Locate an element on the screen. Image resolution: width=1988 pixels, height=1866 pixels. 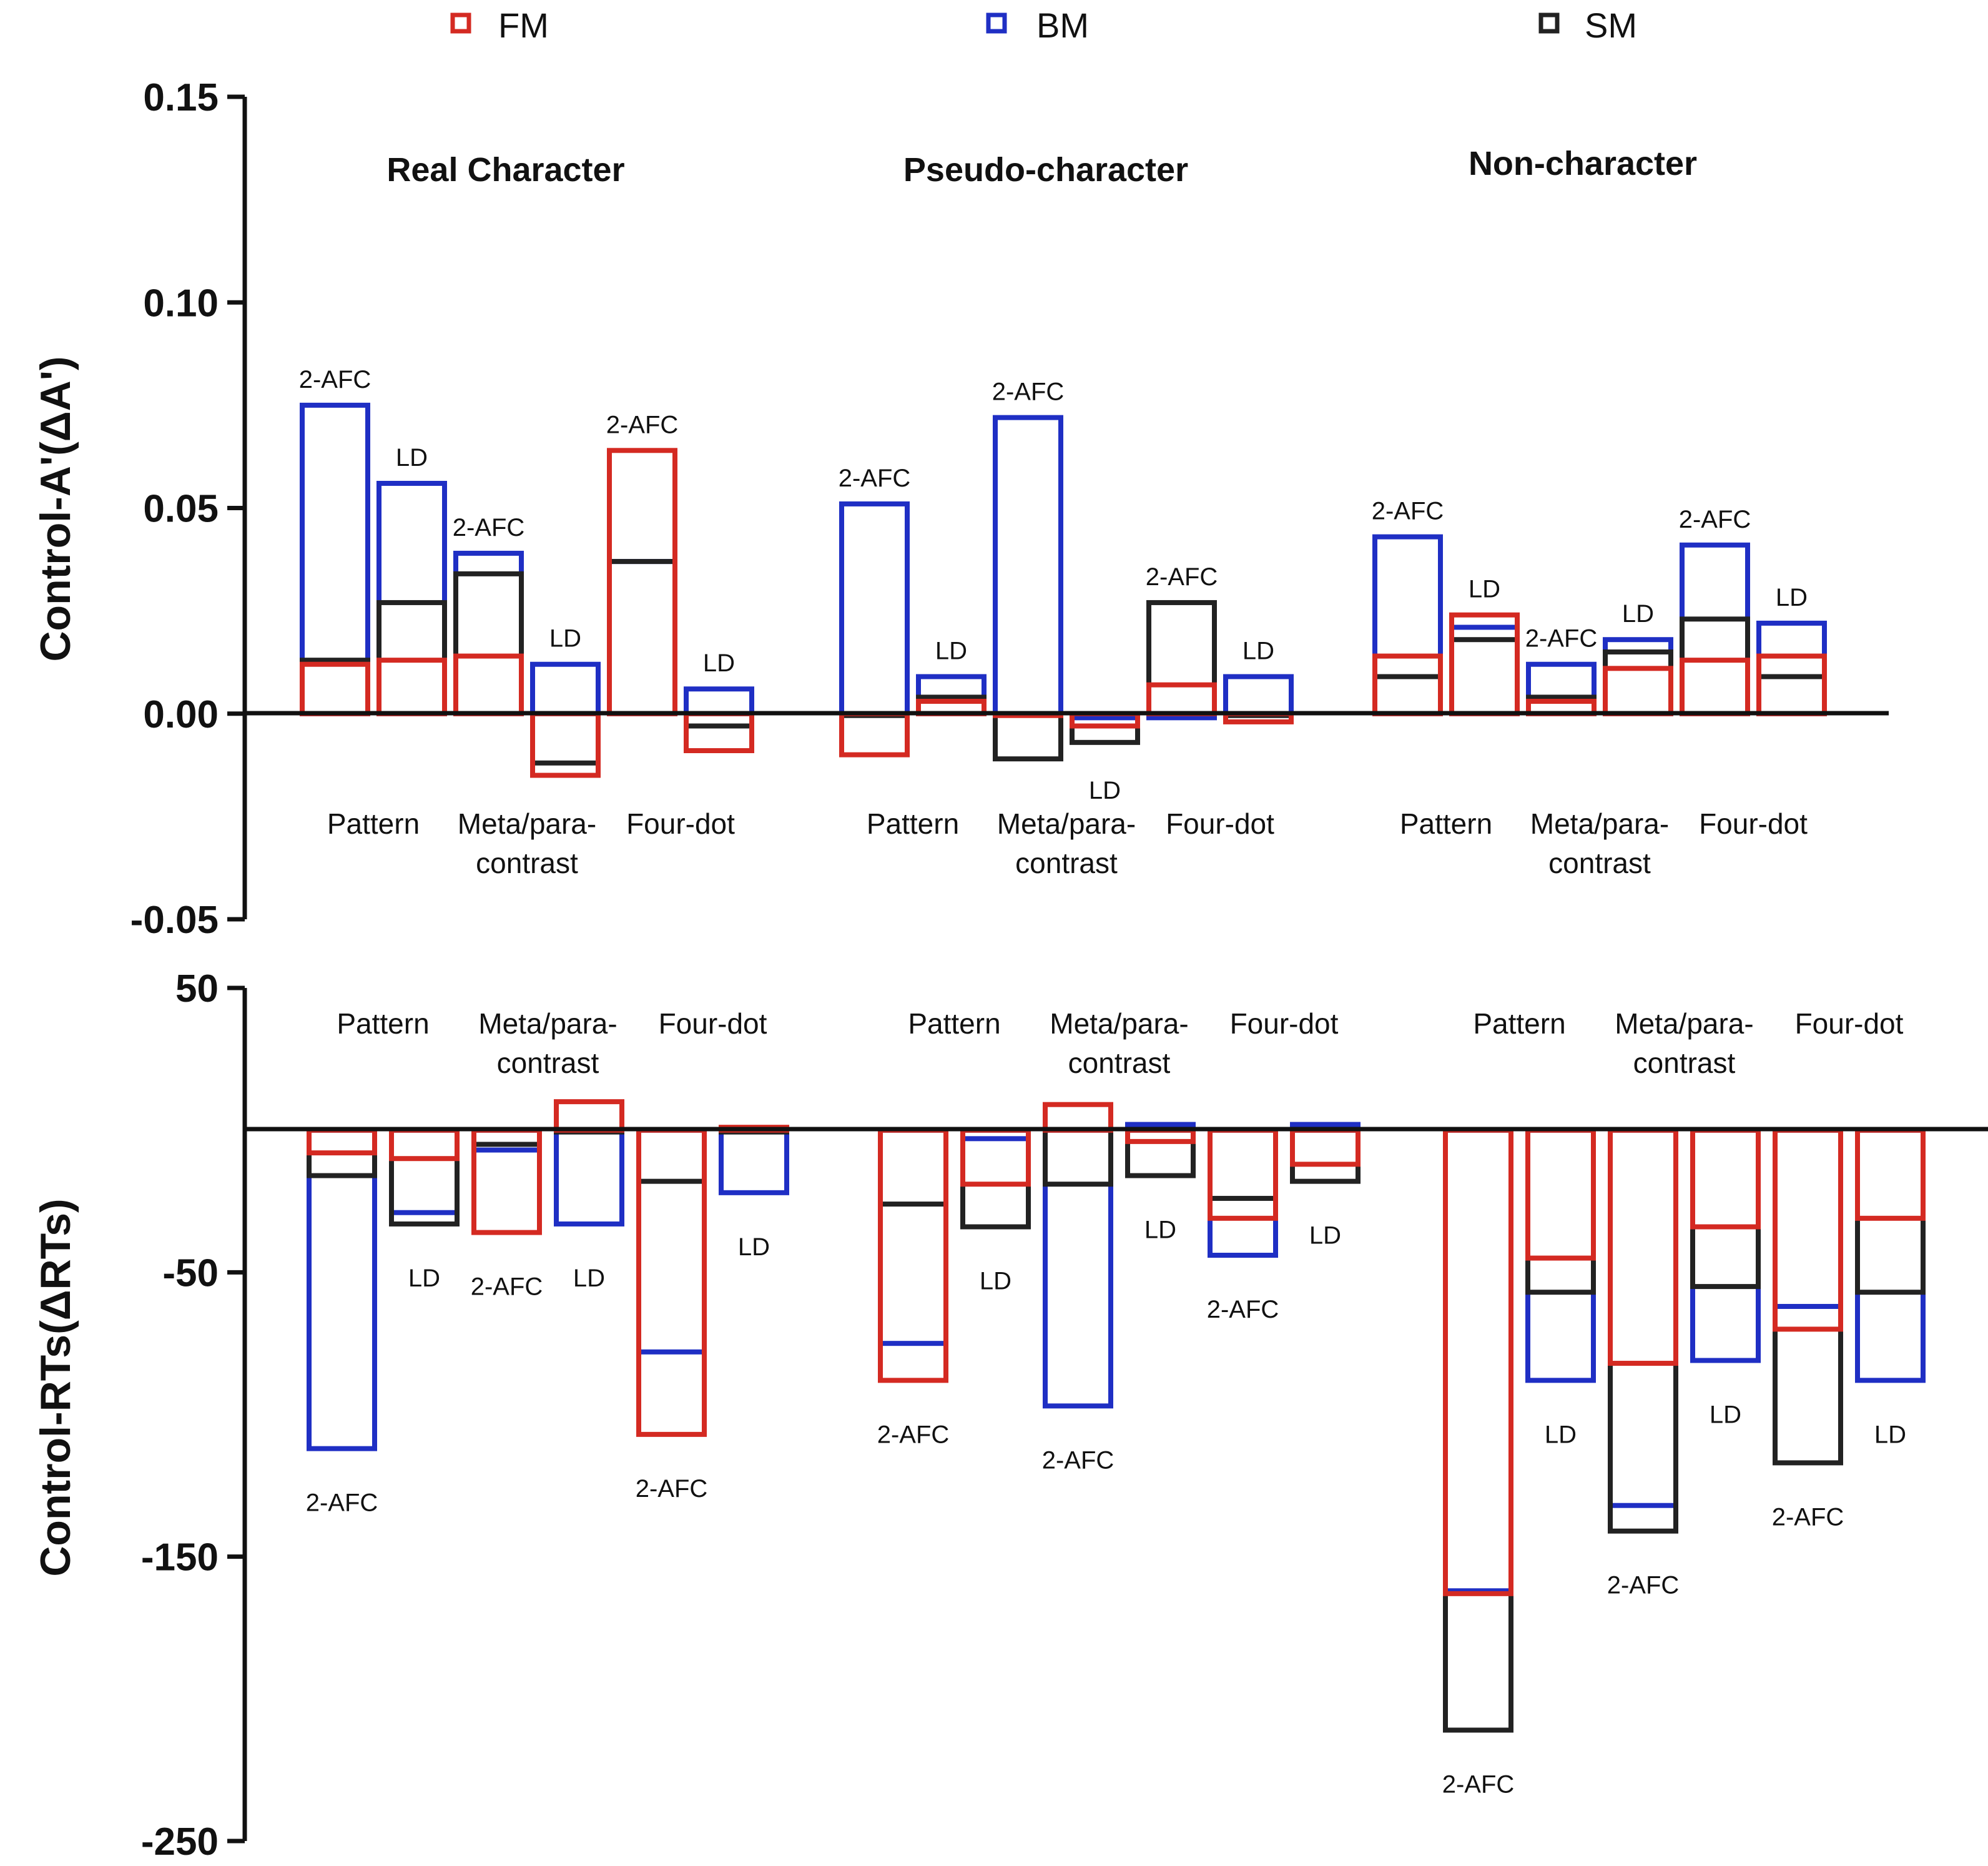
legend-swatch-sm is located at coordinates (1549, 23).